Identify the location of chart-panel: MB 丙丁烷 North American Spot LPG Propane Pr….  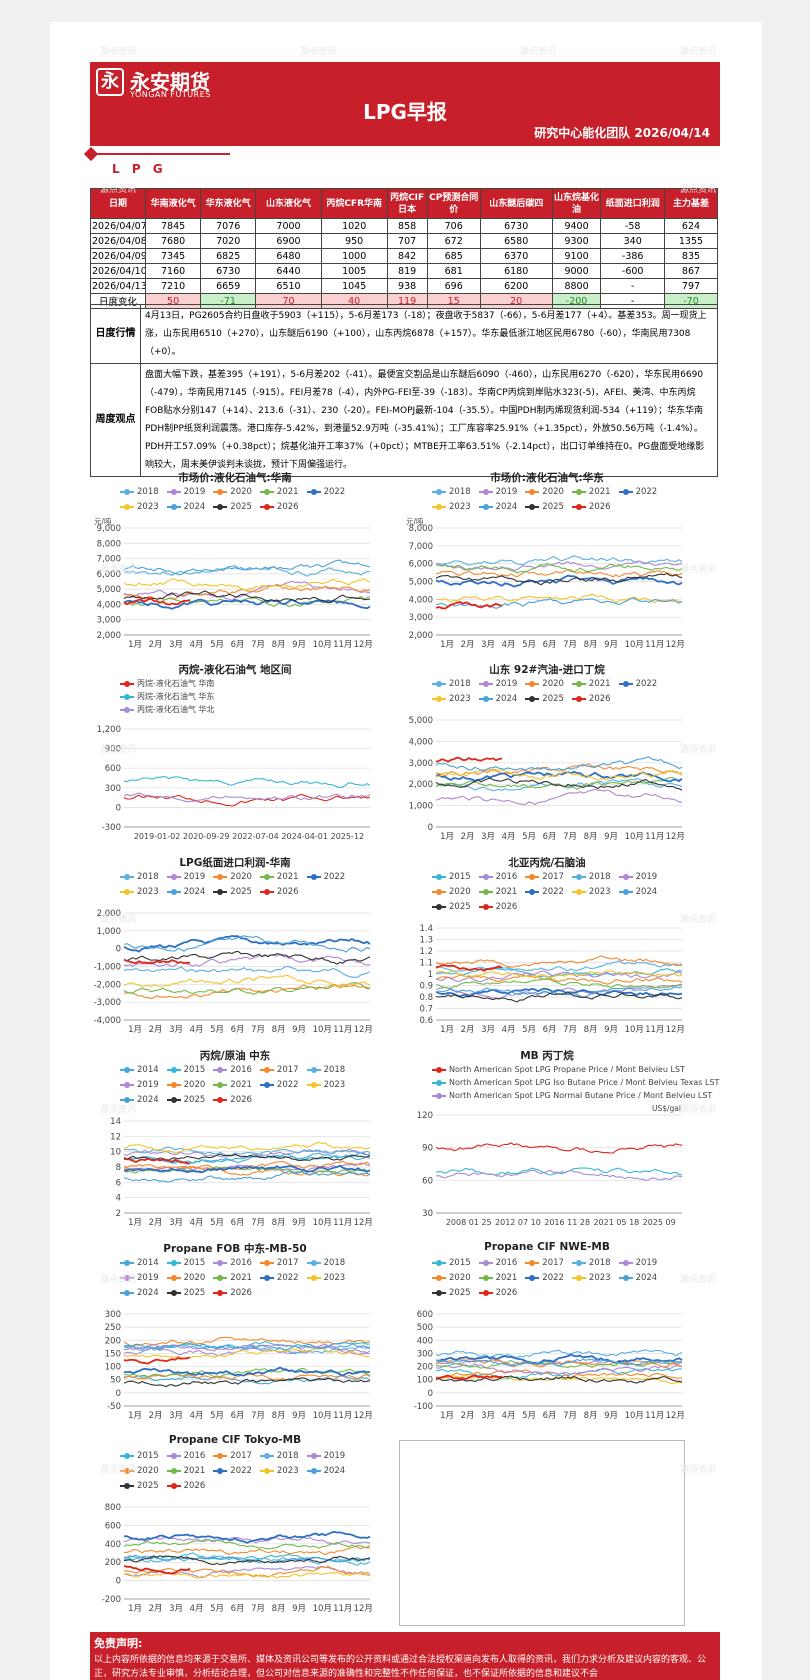
(561, 1140).